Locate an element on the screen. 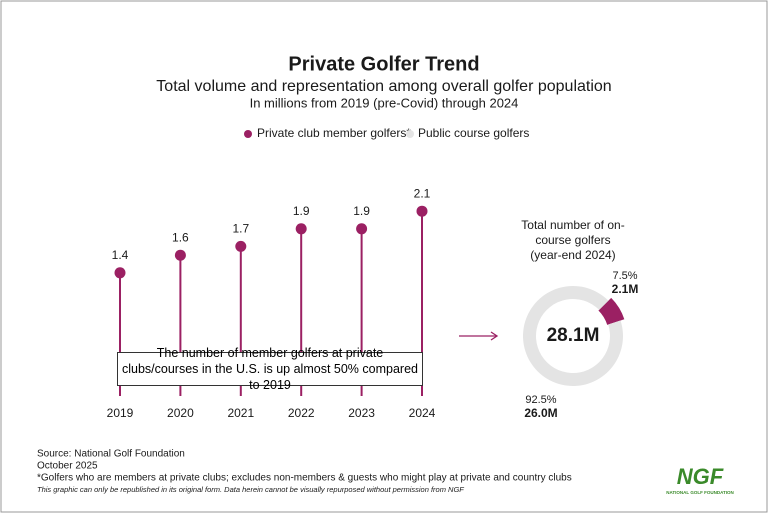 This screenshot has height=513, width=768. value-label: 26.0M is located at coordinates (540, 413).